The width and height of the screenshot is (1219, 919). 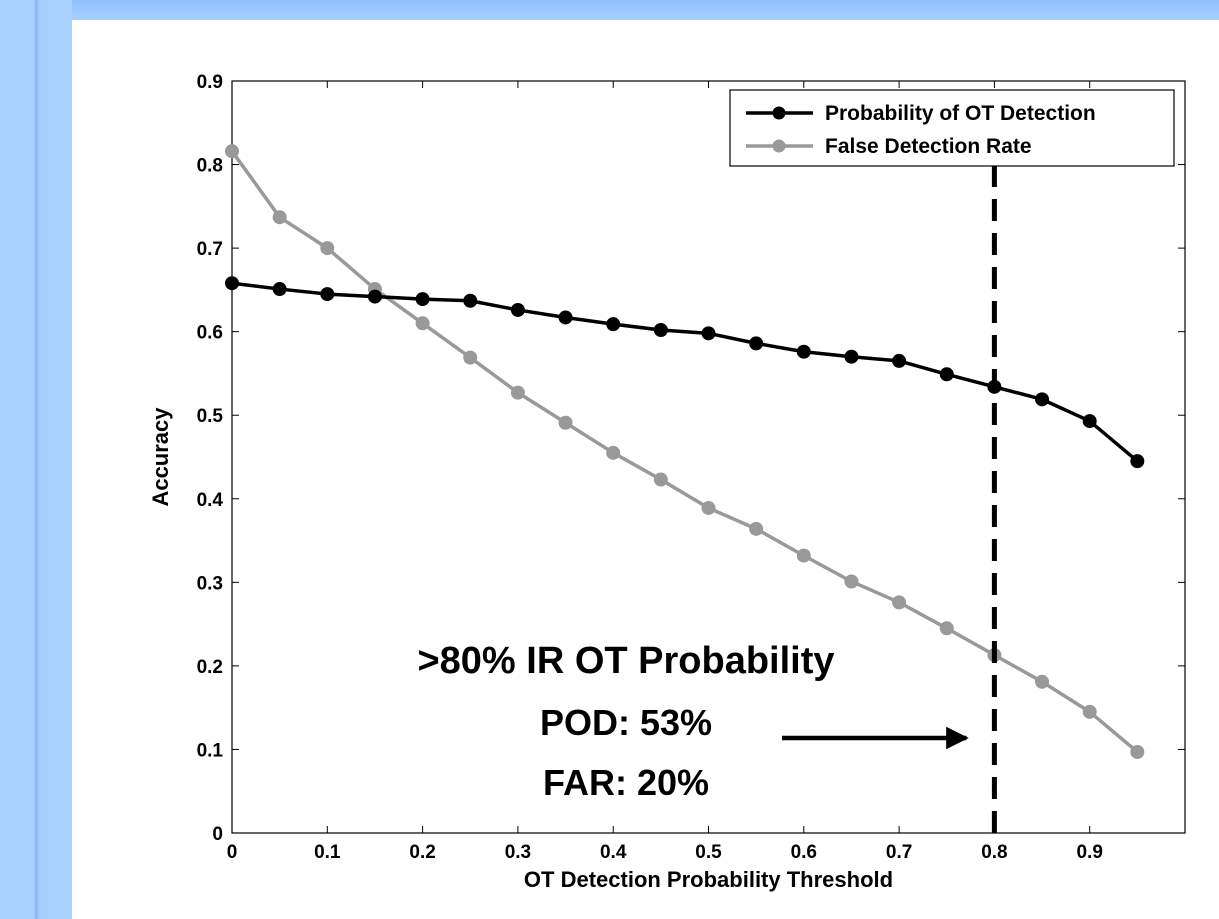 What do you see at coordinates (210, 249) in the screenshot?
I see `y-tick-label: 0.7` at bounding box center [210, 249].